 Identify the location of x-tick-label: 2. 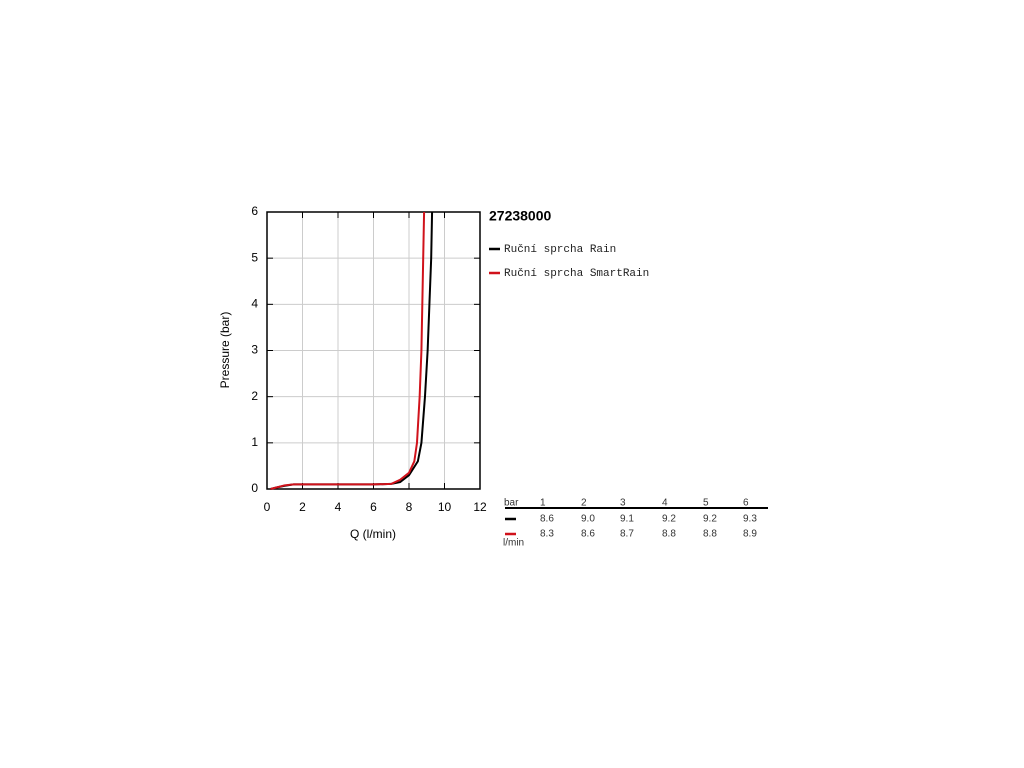
(302, 507).